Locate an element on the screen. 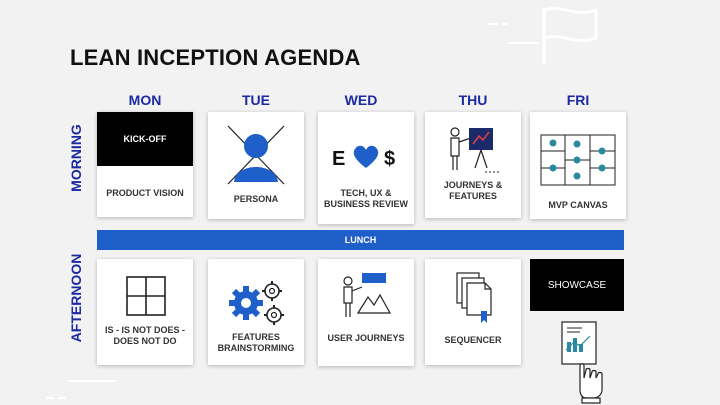 Image resolution: width=720 pixels, height=405 pixels. day-wed: WED is located at coordinates (361, 100).